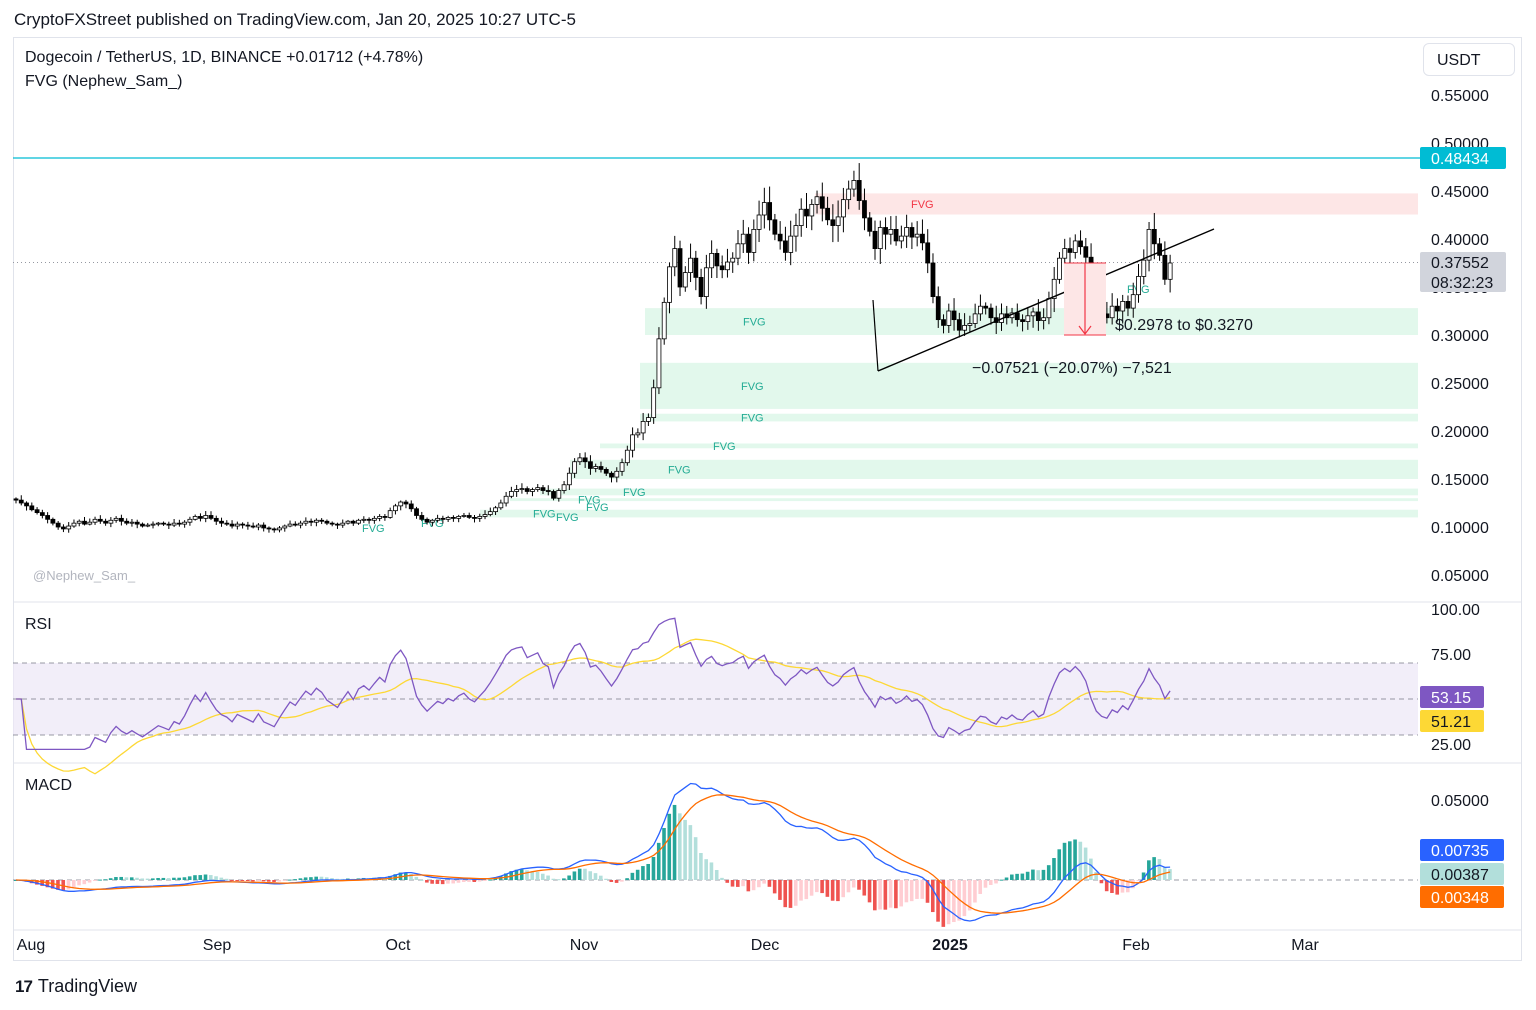  I want to click on indicator-legend: FVG (Nephew_Sam_), so click(104, 81).